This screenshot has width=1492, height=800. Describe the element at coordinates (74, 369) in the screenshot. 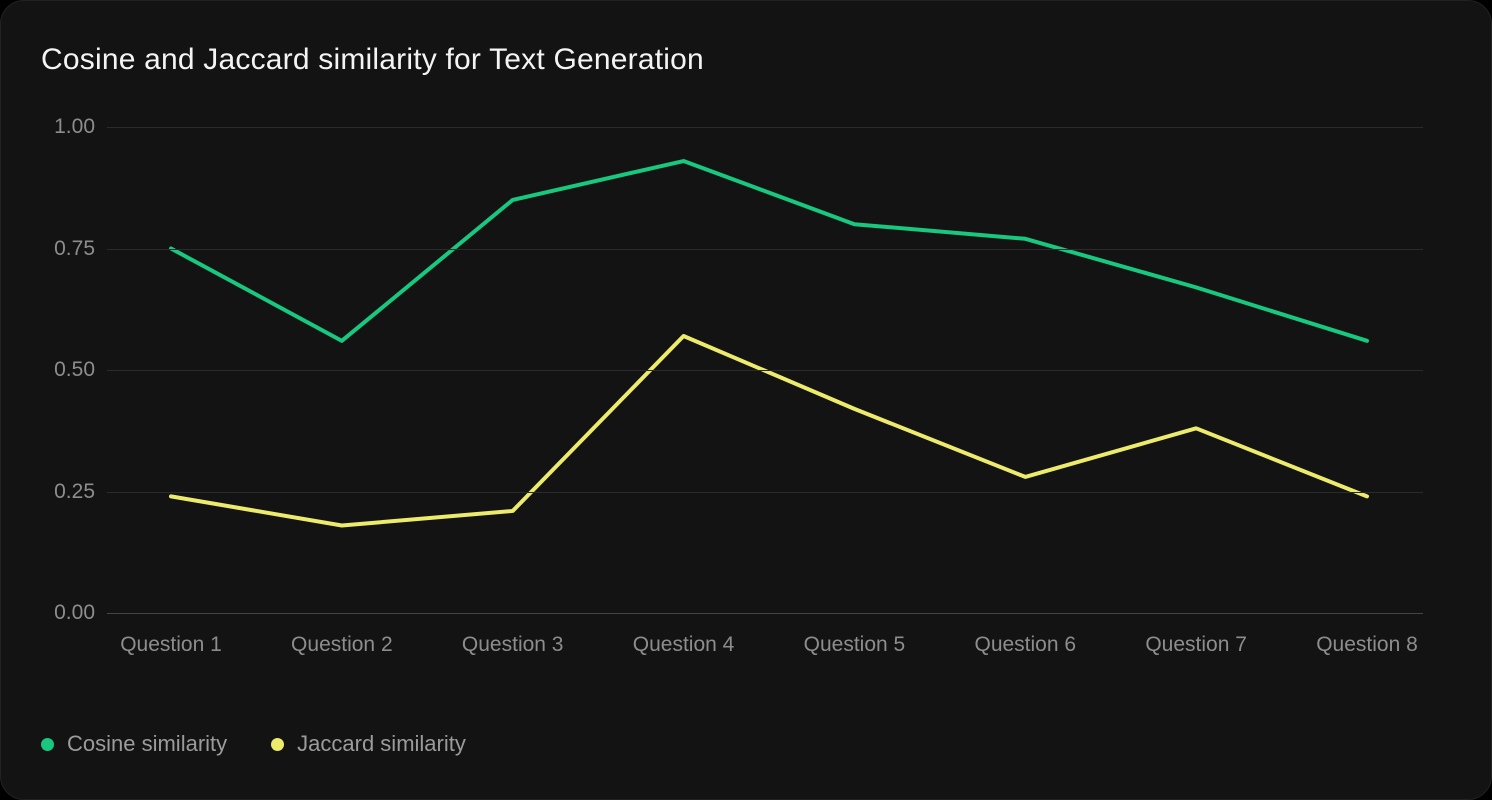

I see `y-tick-label: 0.50` at that location.